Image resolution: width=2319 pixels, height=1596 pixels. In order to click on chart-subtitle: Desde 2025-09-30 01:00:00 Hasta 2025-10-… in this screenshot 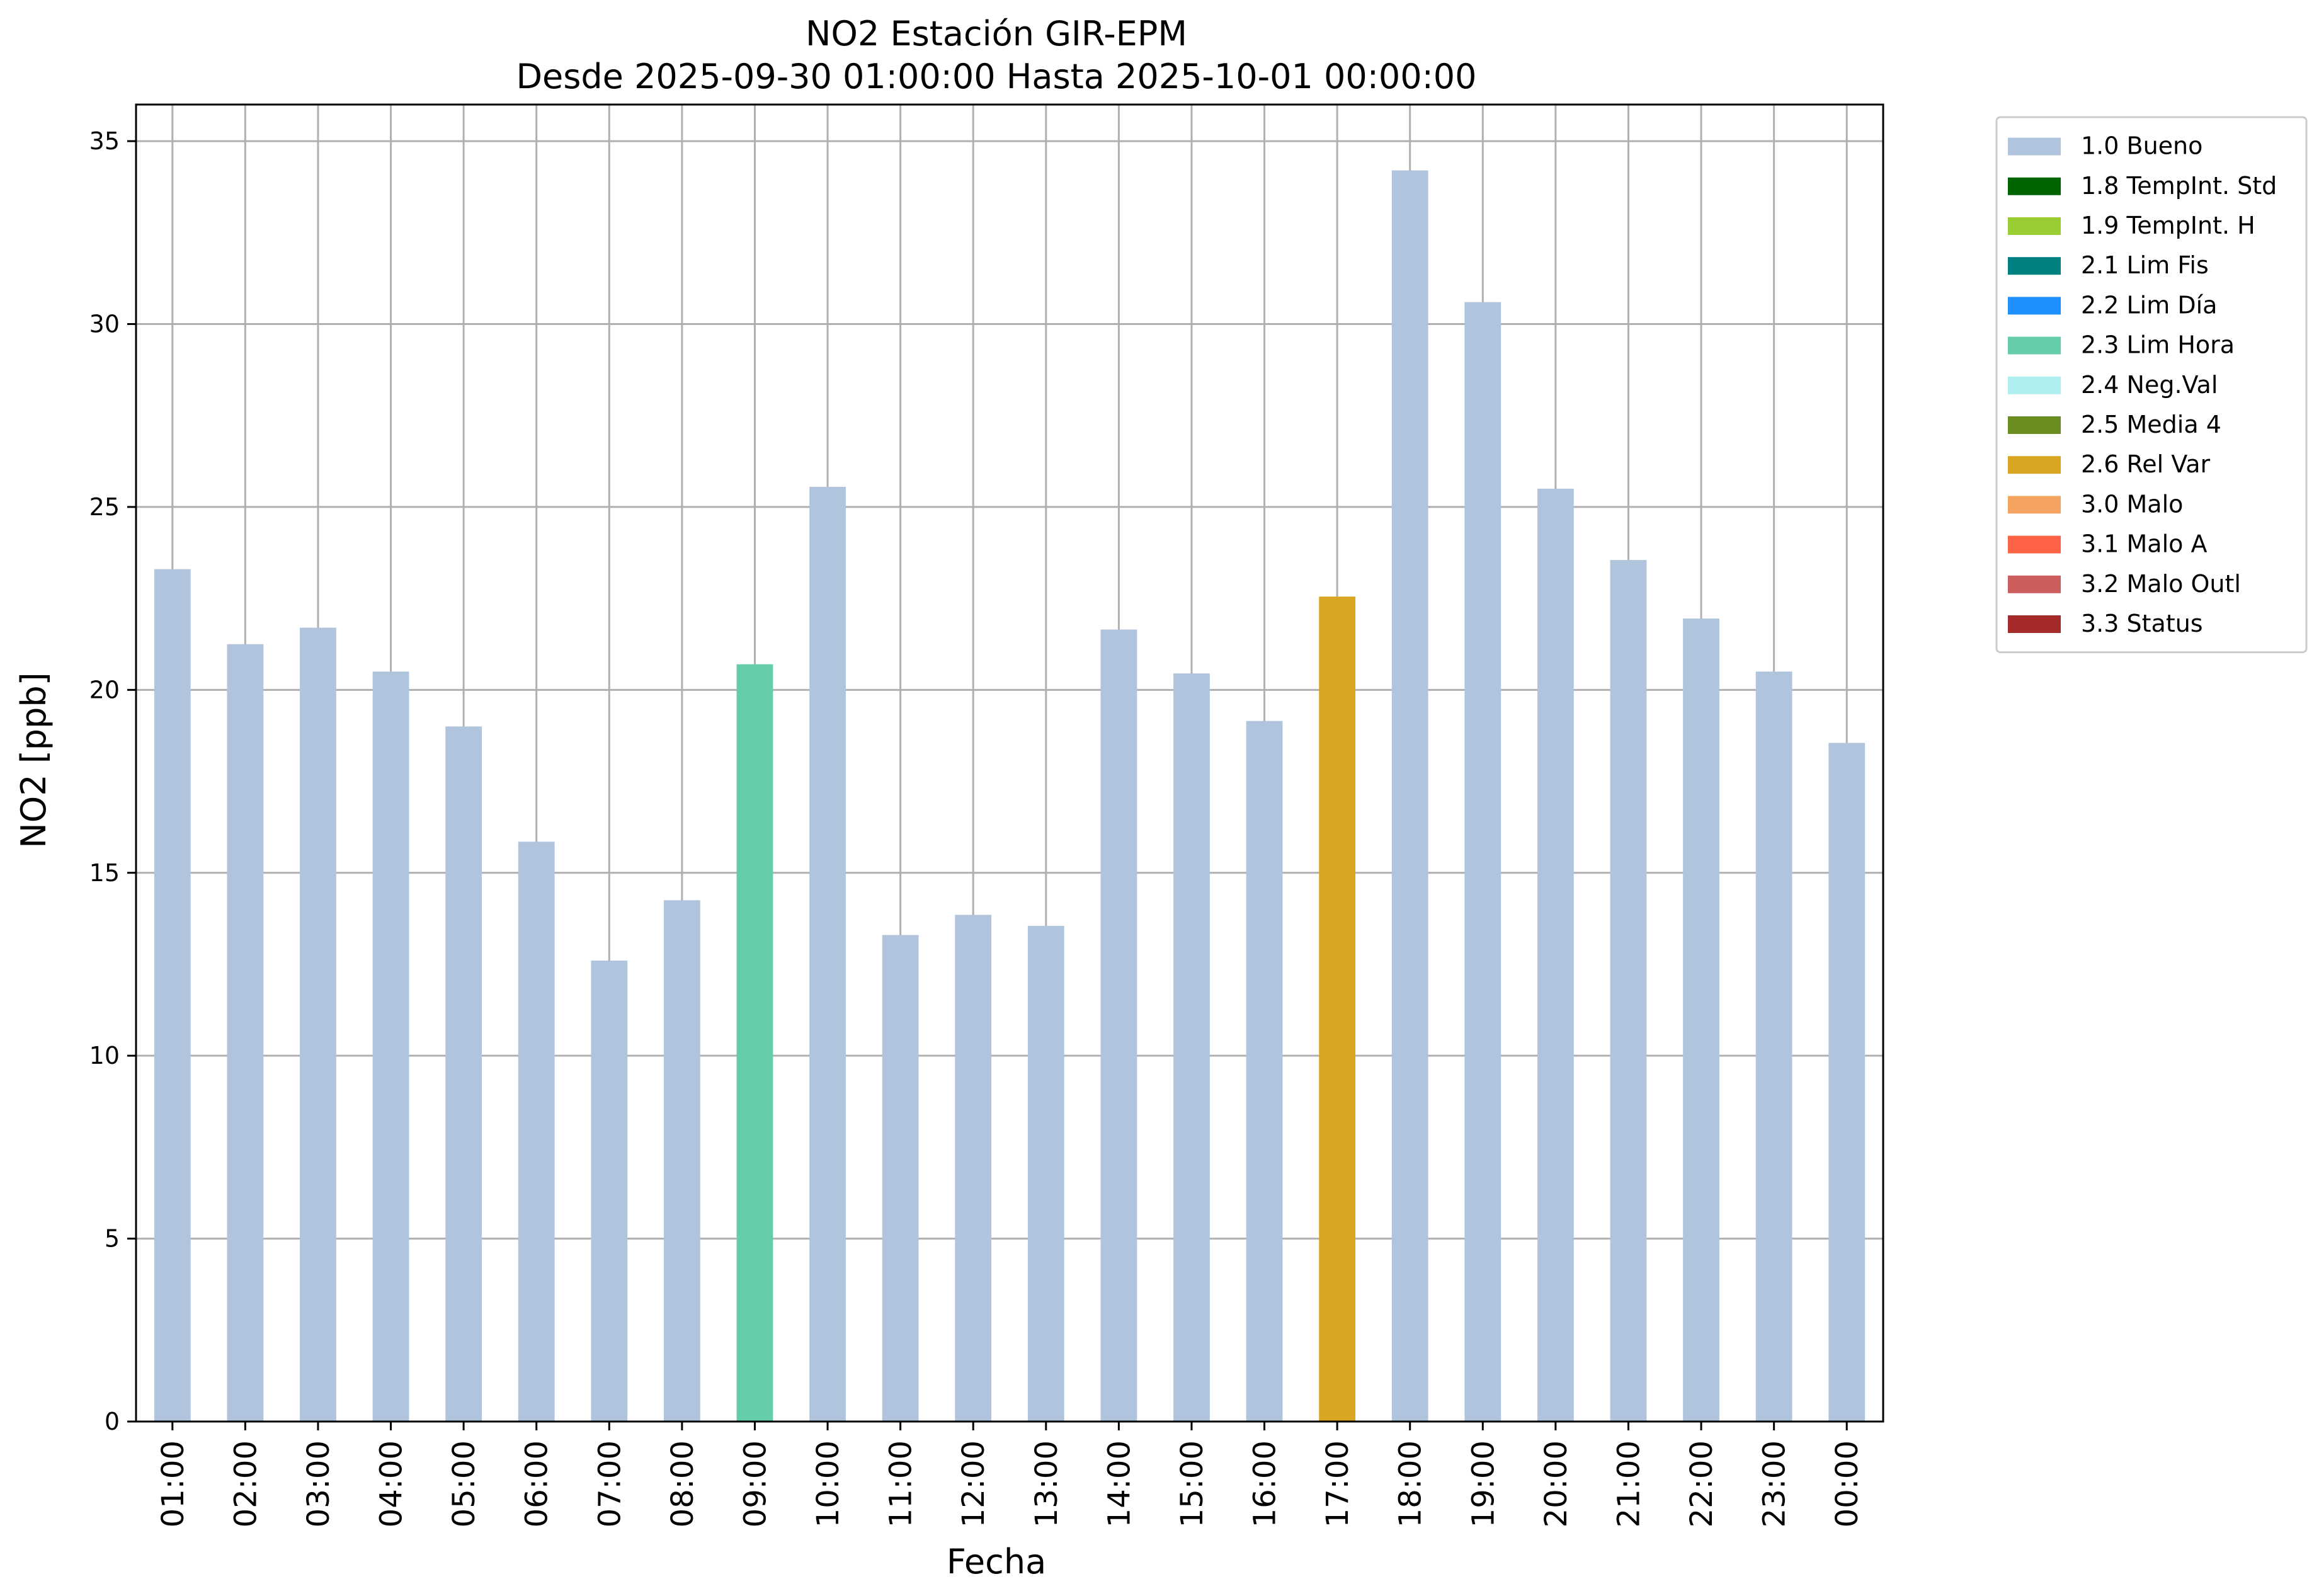, I will do `click(996, 76)`.